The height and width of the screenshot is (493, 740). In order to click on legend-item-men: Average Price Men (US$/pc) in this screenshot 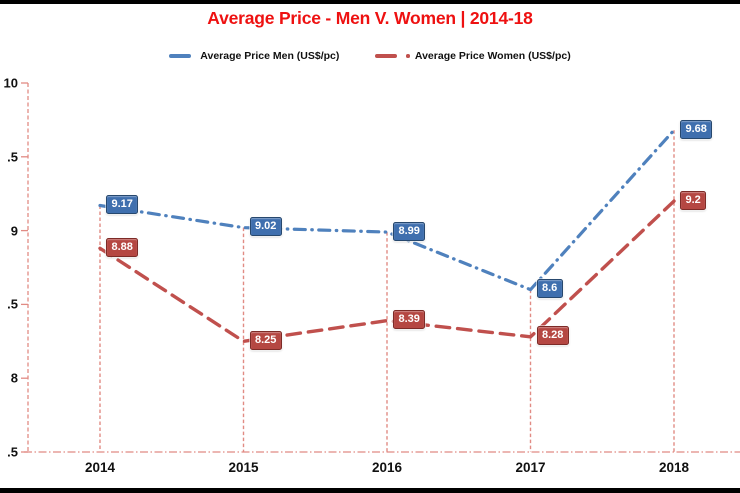, I will do `click(254, 56)`.